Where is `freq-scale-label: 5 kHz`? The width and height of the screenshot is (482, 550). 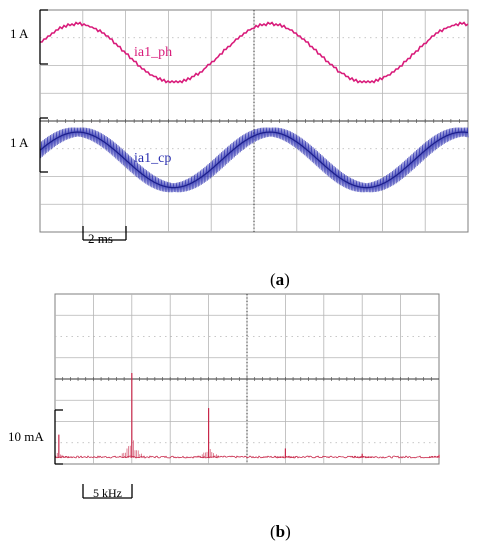
freq-scale-label: 5 kHz is located at coordinates (107, 493).